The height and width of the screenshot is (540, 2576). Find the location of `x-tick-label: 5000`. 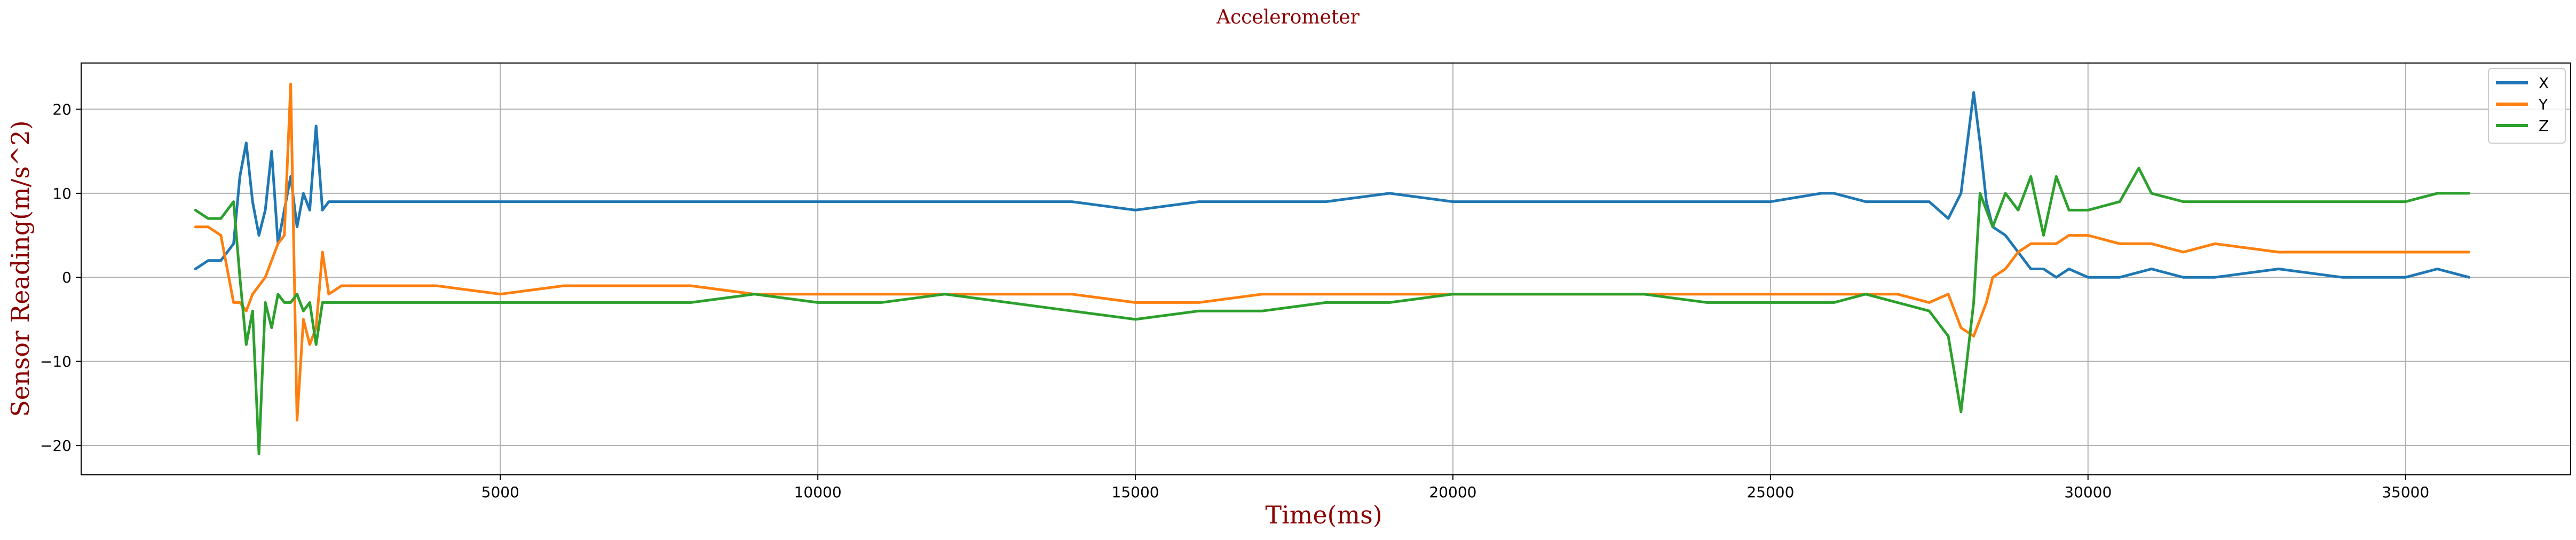

x-tick-label: 5000 is located at coordinates (500, 492).